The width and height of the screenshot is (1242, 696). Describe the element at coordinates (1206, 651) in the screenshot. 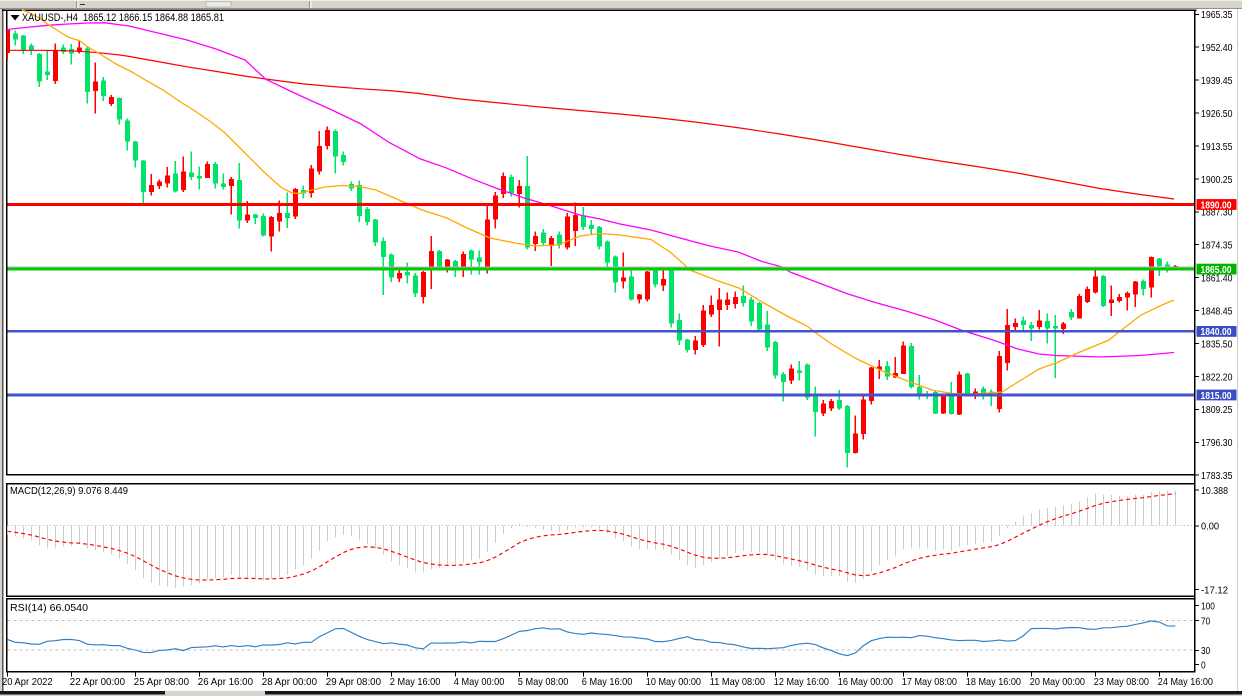

I see `svg-text: 30` at that location.